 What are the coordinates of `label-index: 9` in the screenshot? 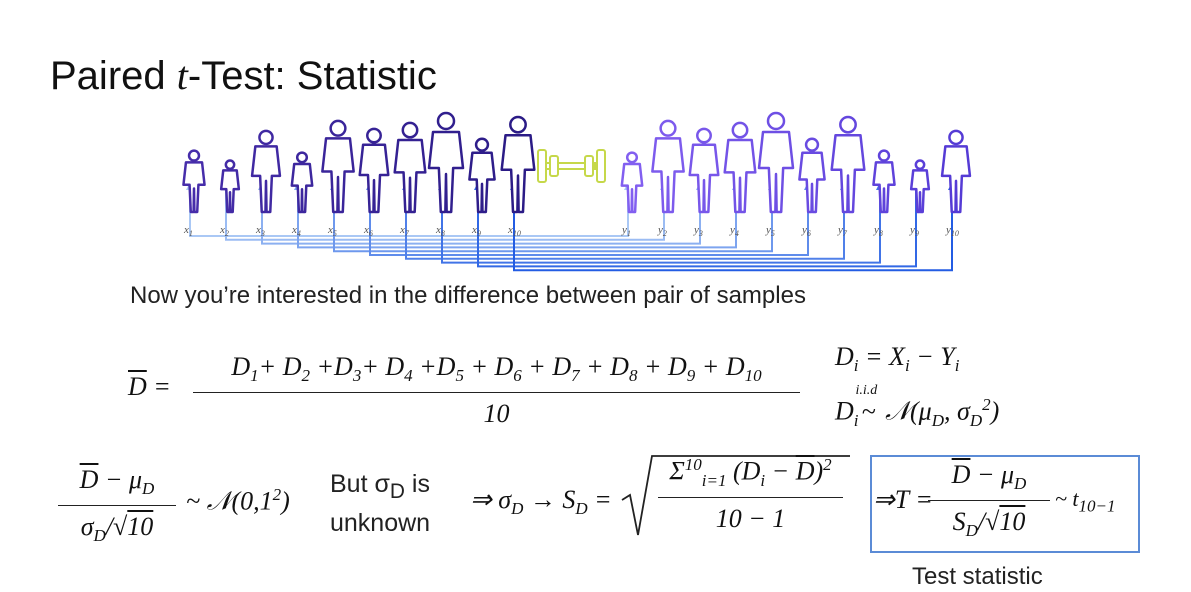 It's located at (479, 233).